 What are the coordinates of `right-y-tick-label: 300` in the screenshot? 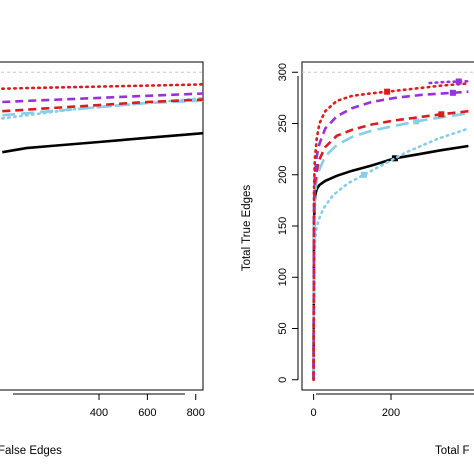 It's located at (283, 72).